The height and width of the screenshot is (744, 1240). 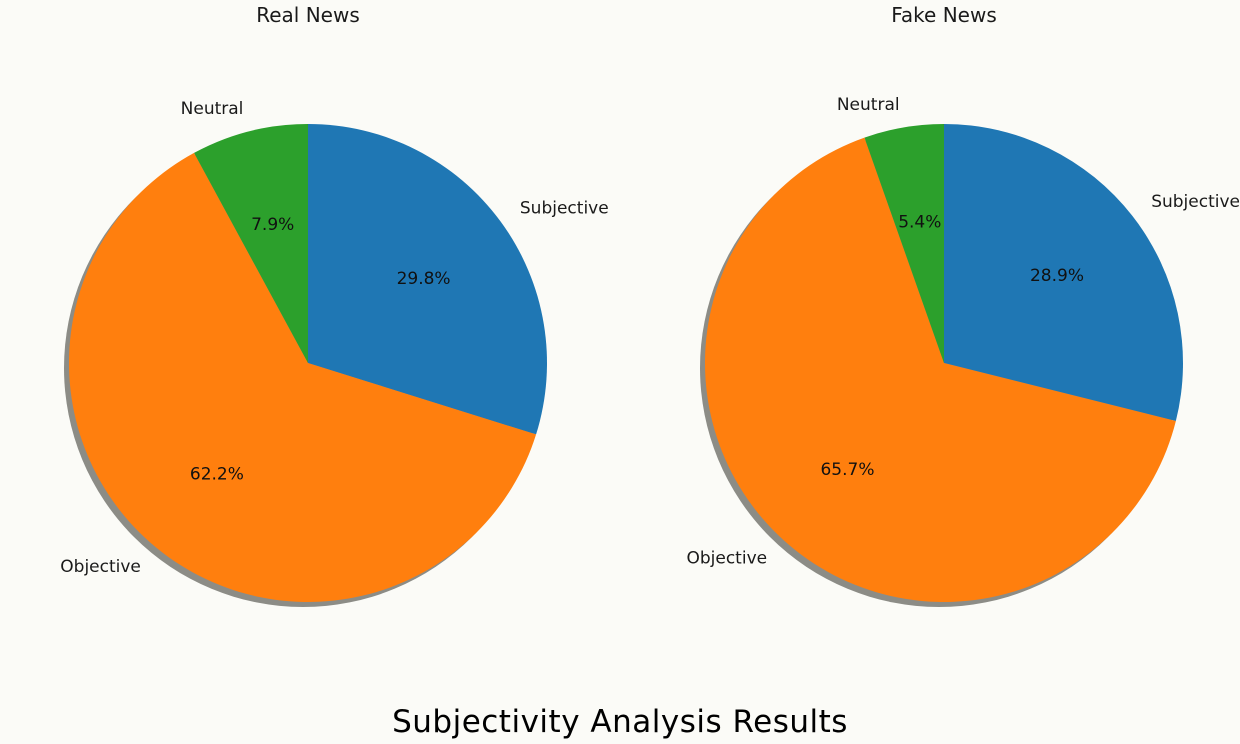 What do you see at coordinates (944, 15) in the screenshot?
I see `fake-news-chart-title: Fake News` at bounding box center [944, 15].